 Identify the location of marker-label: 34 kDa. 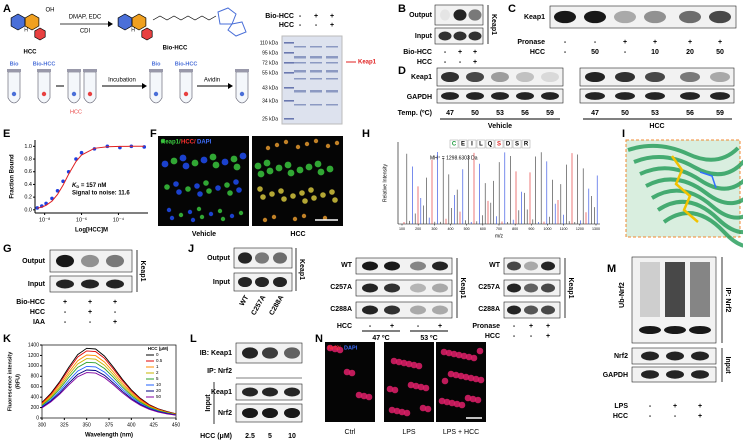
(270, 101).